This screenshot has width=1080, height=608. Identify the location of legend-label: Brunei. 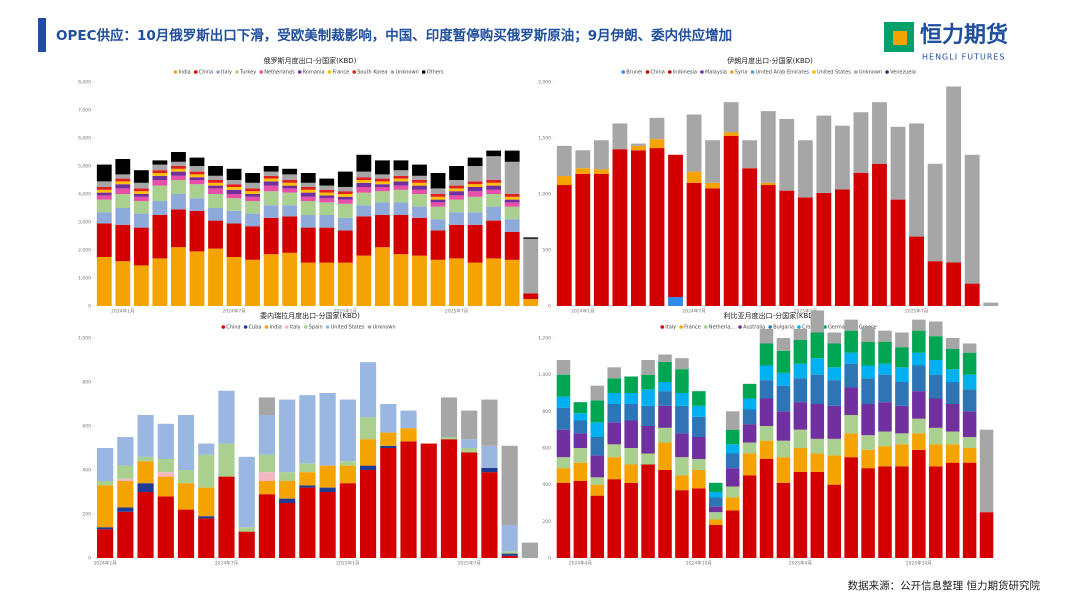
(634, 73).